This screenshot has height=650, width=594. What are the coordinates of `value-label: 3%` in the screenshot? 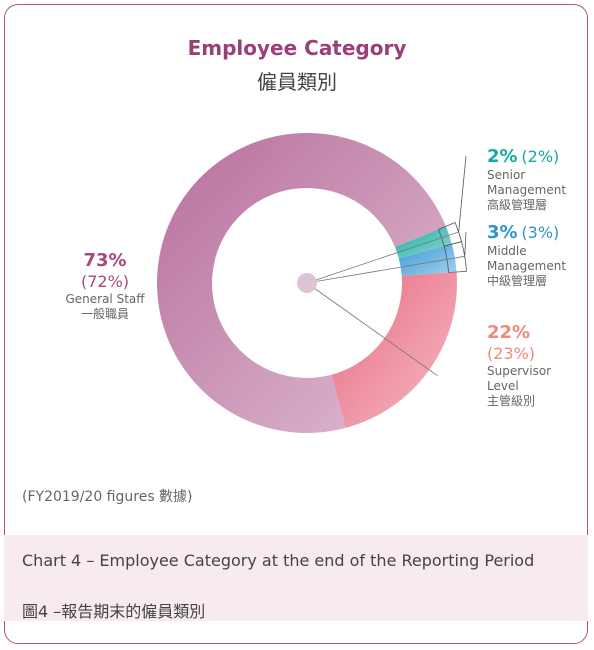 It's located at (502, 232).